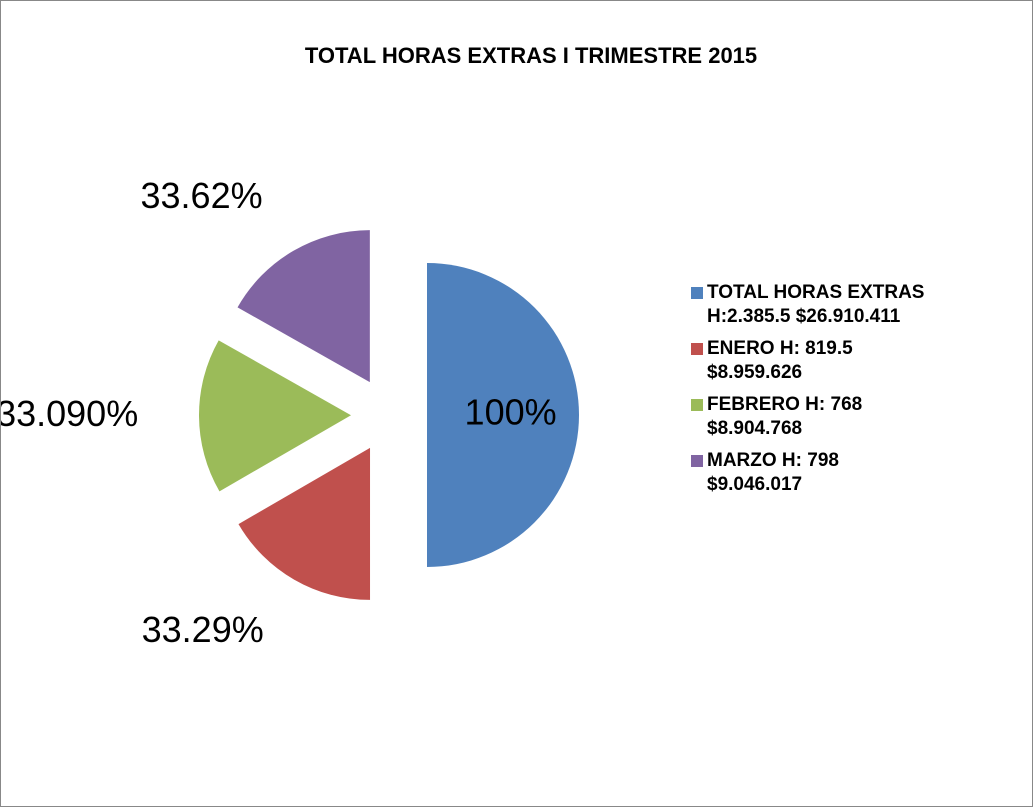 Image resolution: width=1033 pixels, height=807 pixels. Describe the element at coordinates (511, 412) in the screenshot. I see `data-label: 100%` at that location.